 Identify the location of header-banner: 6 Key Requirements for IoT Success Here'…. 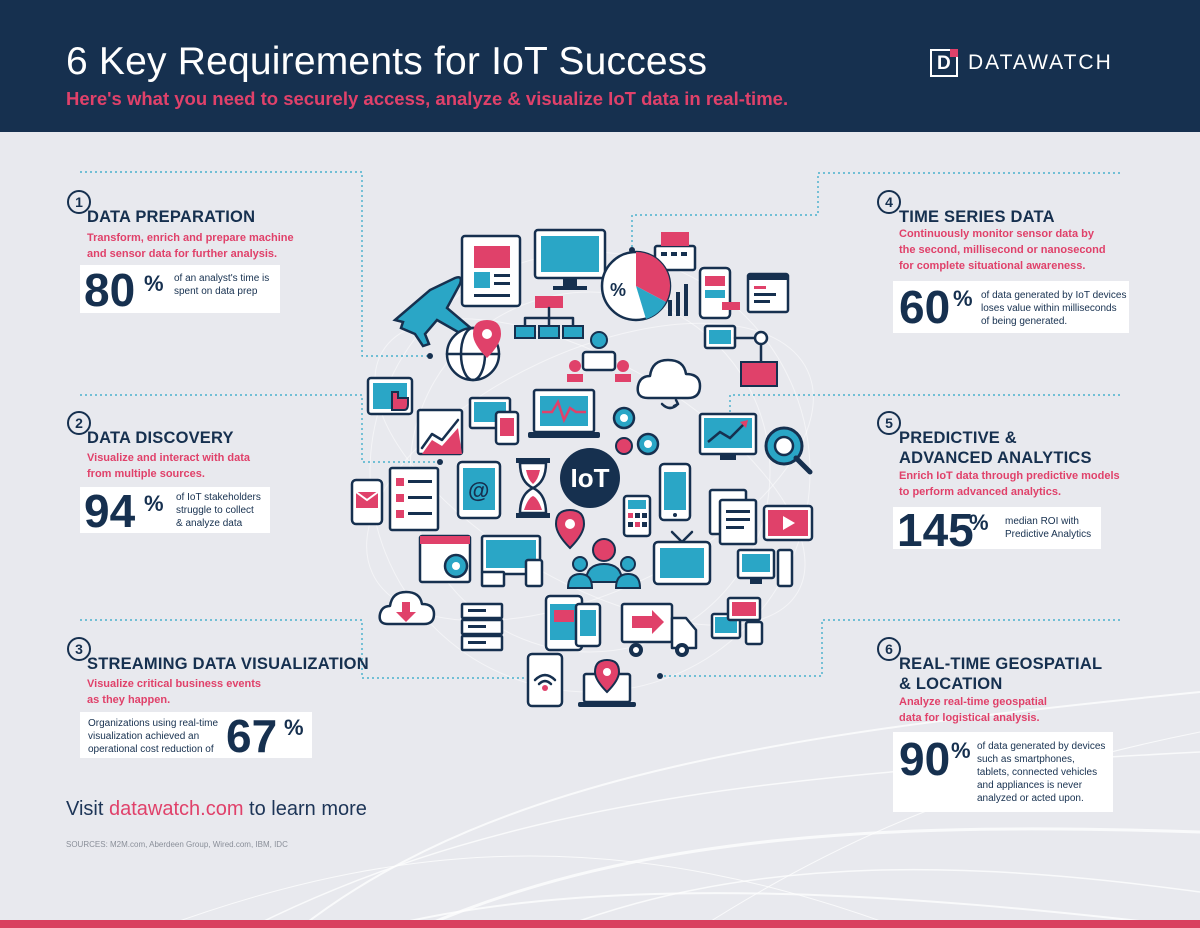
(600, 66).